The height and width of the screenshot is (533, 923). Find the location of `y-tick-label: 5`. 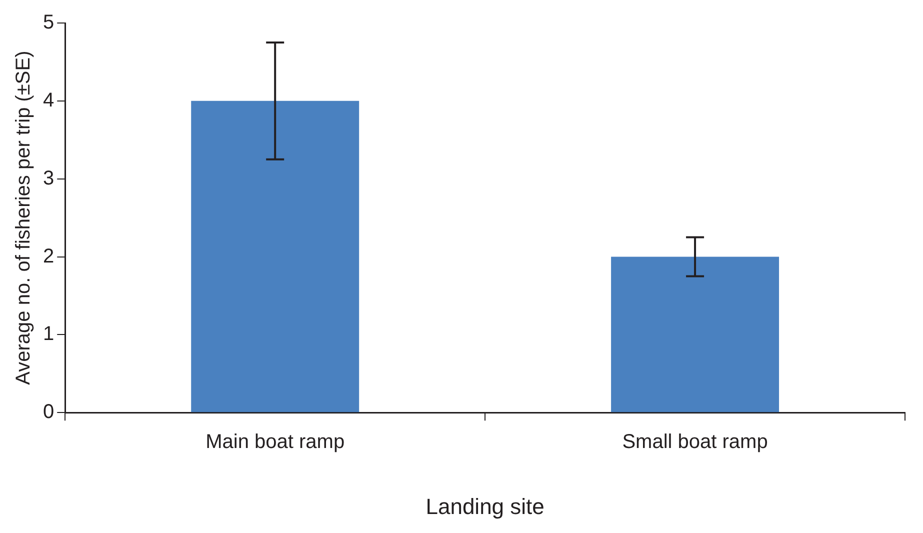

y-tick-label: 5 is located at coordinates (48, 23).